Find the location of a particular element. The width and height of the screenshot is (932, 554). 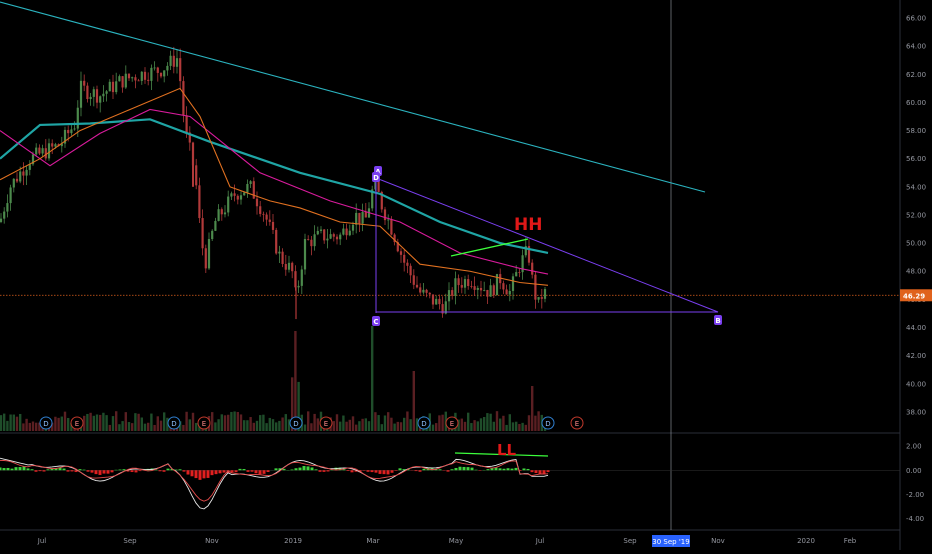

event-marker-label: D is located at coordinates (173, 424).